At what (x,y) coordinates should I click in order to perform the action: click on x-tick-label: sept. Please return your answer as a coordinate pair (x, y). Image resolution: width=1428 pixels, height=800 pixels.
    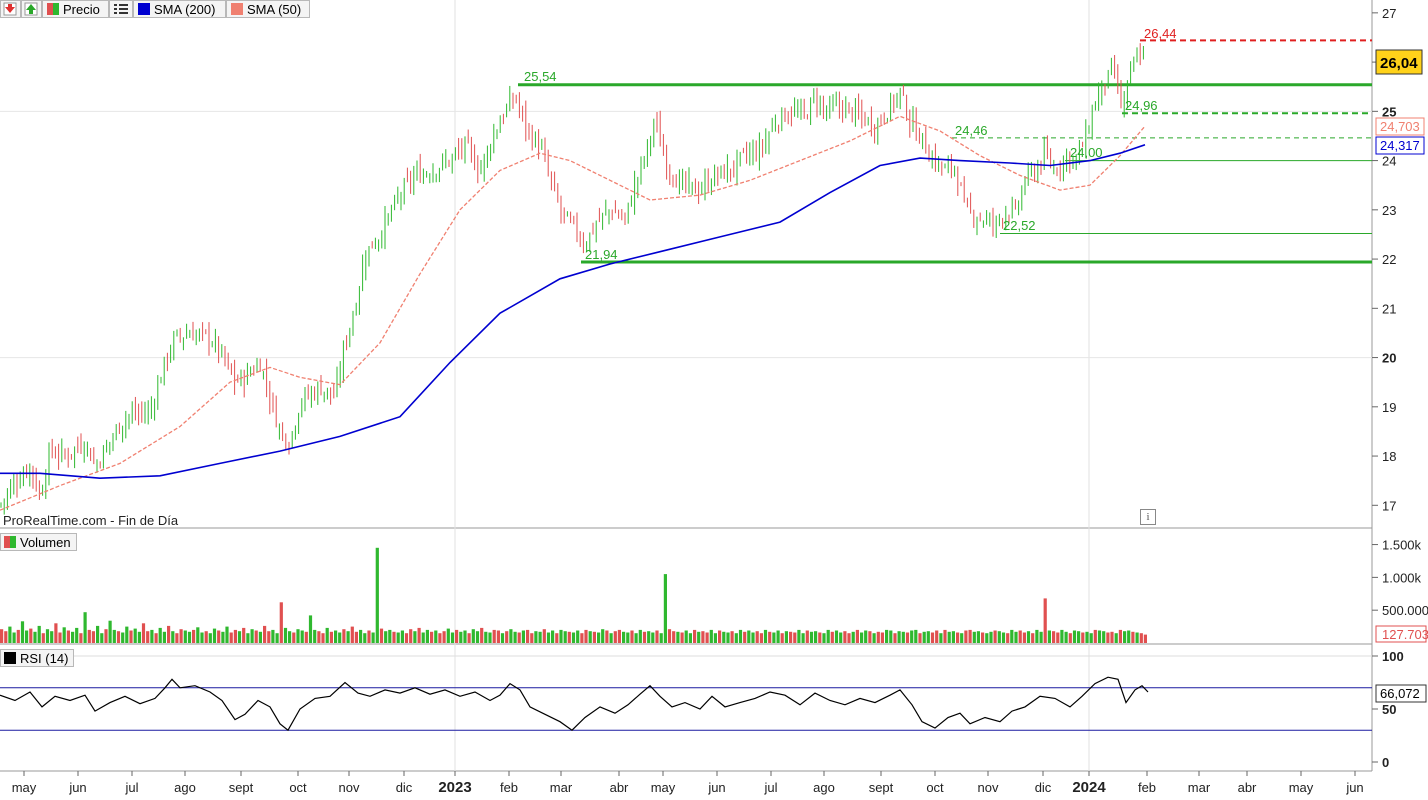
    Looking at the image, I should click on (881, 787).